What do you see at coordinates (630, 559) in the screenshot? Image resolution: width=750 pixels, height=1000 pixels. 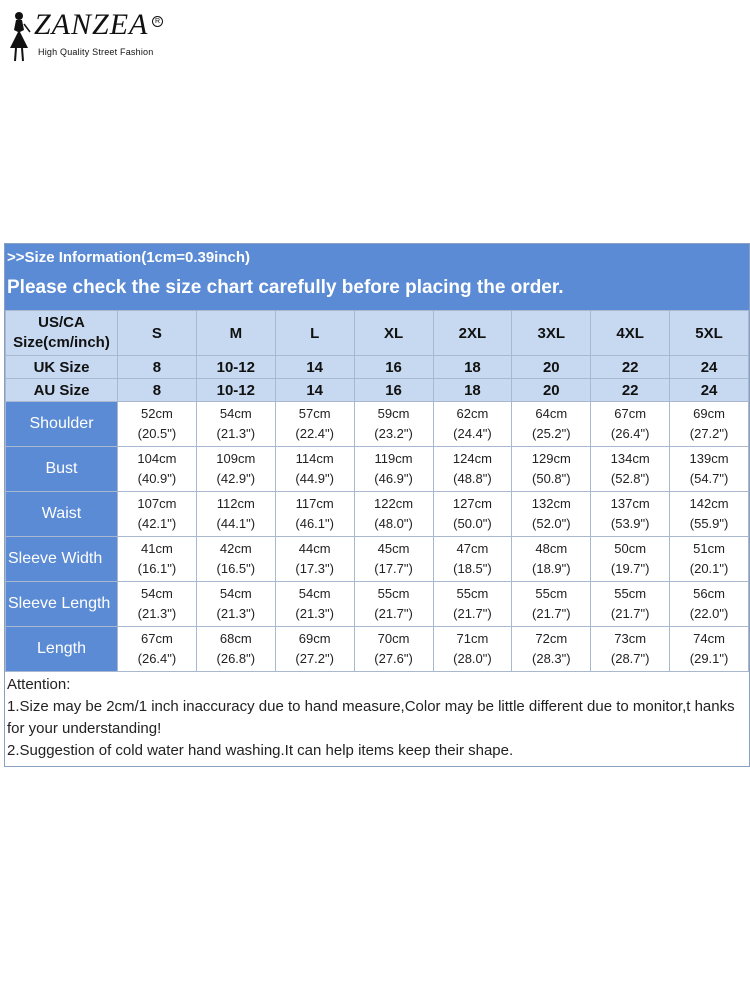 I see `measurement-cell: 50cm (19.7")` at bounding box center [630, 559].